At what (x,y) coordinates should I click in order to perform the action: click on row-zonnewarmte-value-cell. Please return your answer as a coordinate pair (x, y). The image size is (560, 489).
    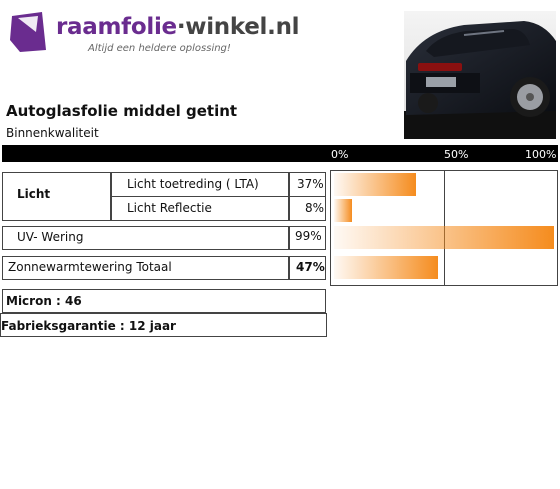
    Looking at the image, I should click on (307, 268).